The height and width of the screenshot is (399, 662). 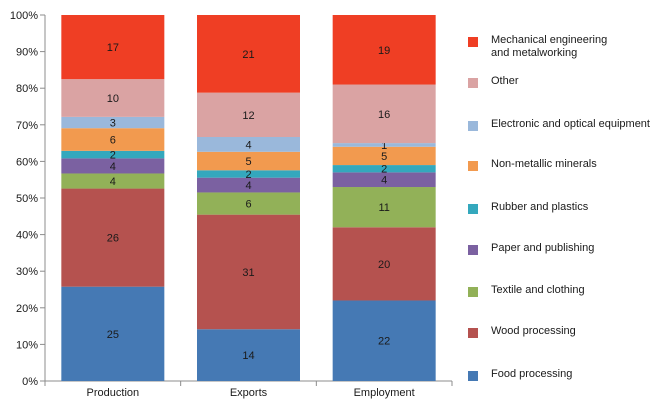 What do you see at coordinates (24, 16) in the screenshot?
I see `y-tick-label: 100%` at bounding box center [24, 16].